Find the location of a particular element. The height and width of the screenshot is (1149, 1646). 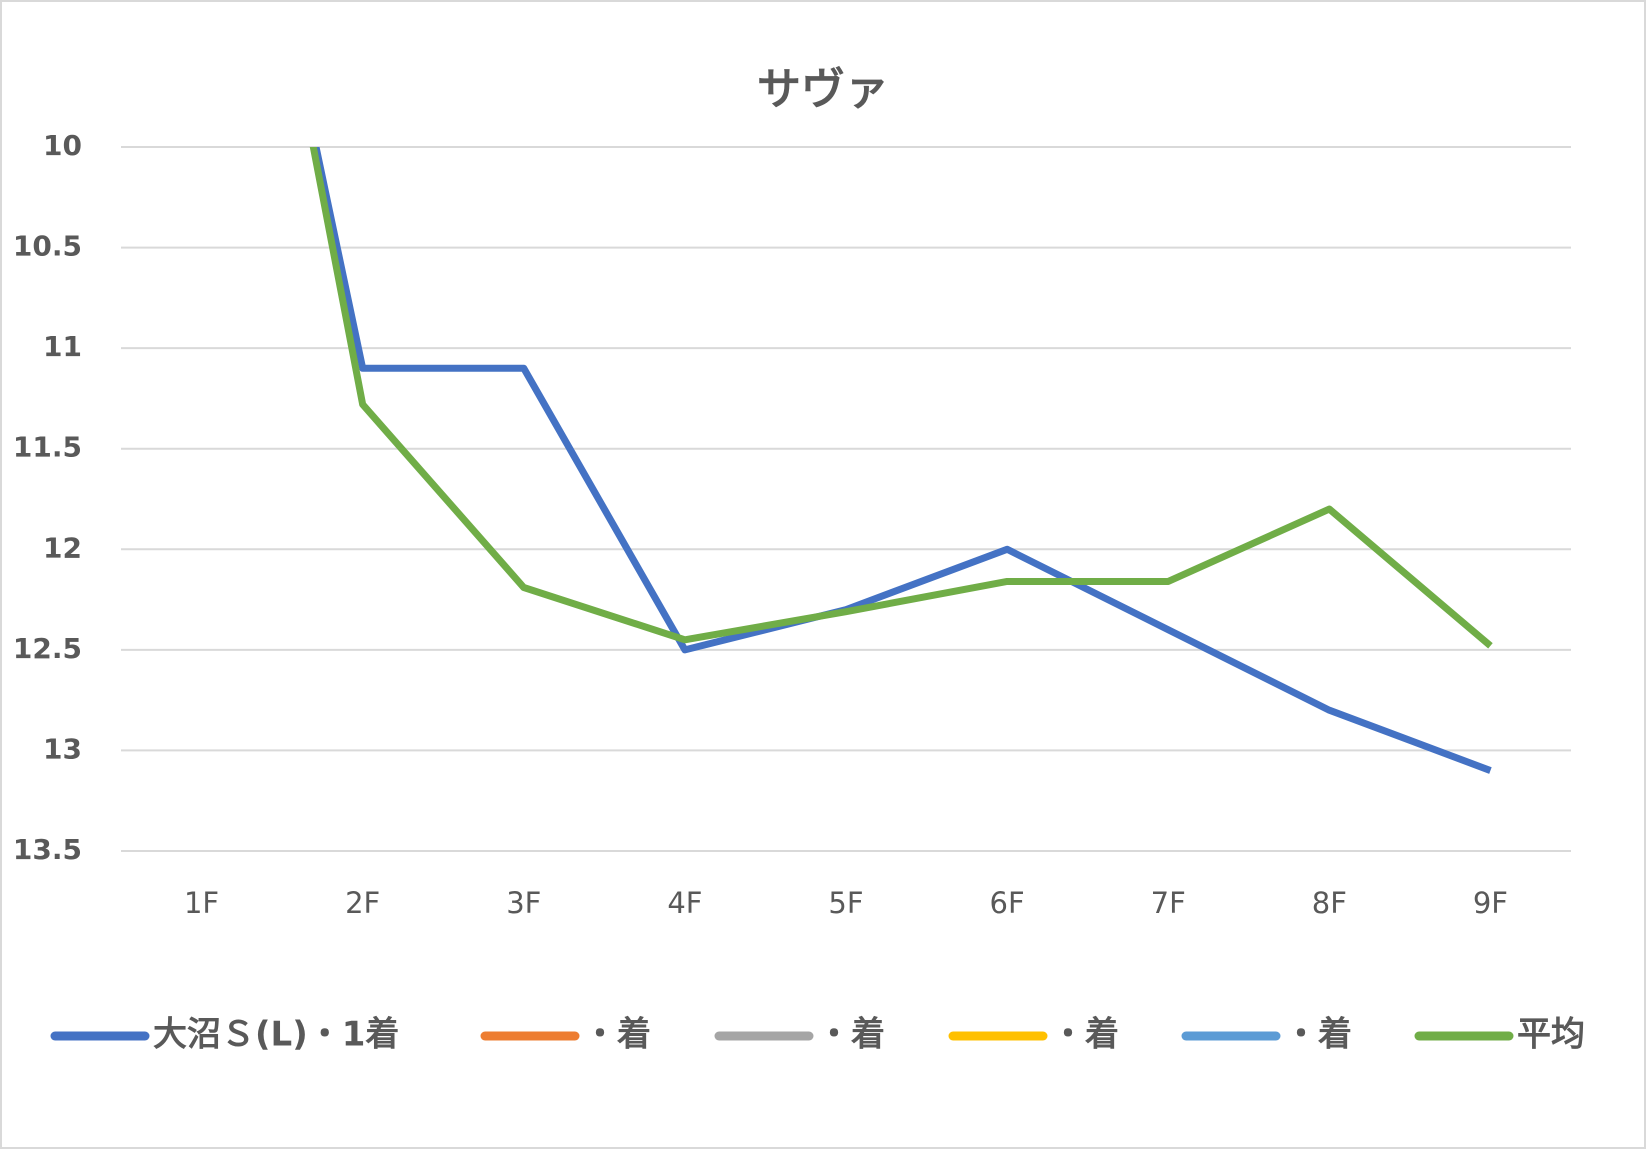

y-tick-label: 11.5 is located at coordinates (47, 447).